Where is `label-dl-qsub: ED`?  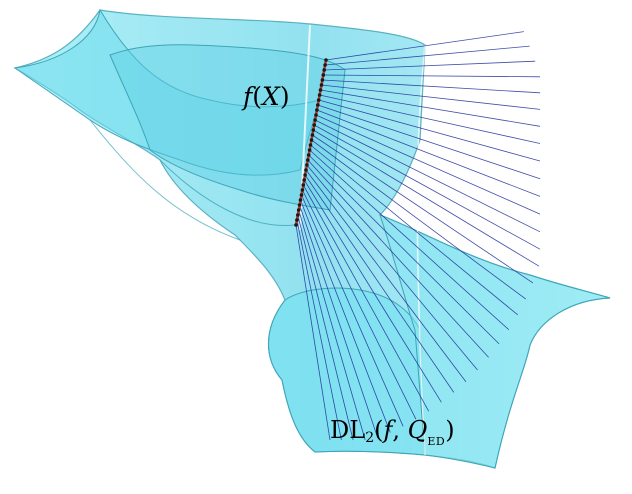 label-dl-qsub: ED is located at coordinates (436, 441).